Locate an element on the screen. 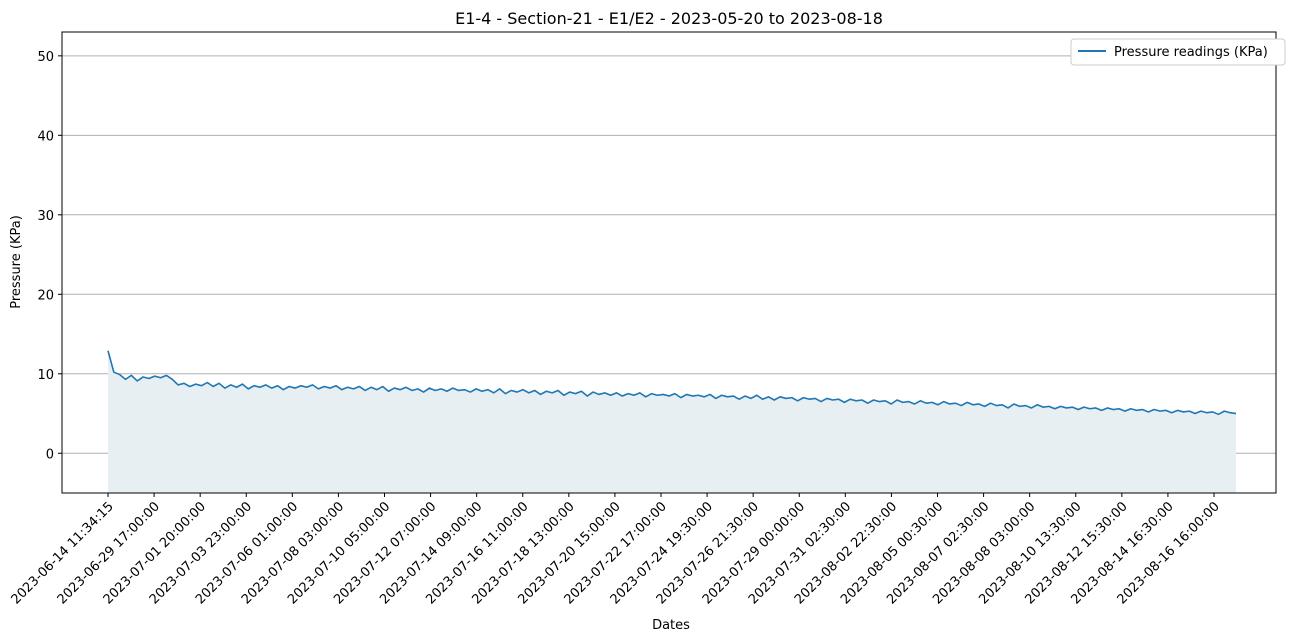  y-tick-label: 20 is located at coordinates (45, 295).